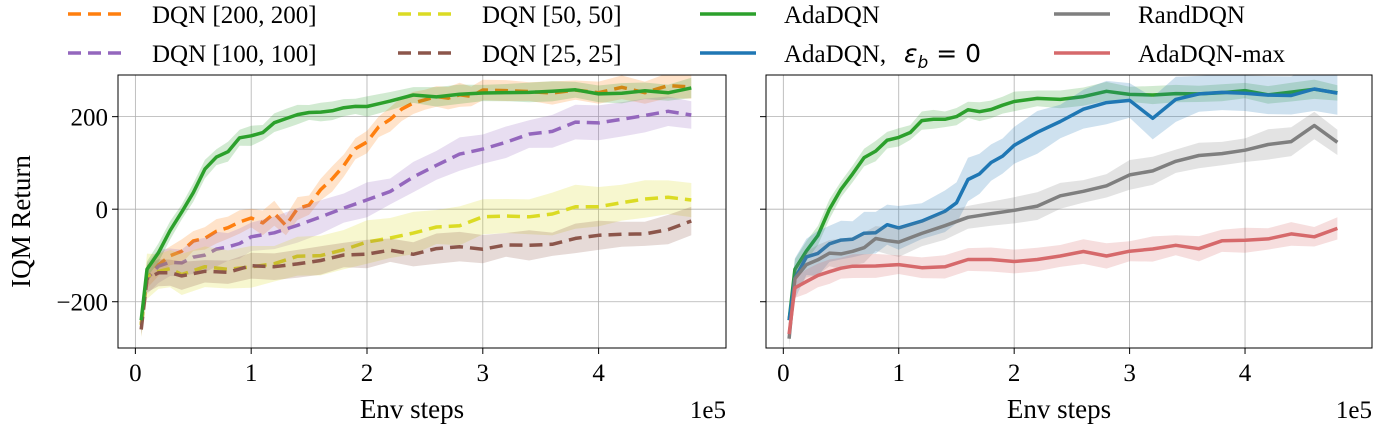 The height and width of the screenshot is (427, 1376). What do you see at coordinates (82, 303) in the screenshot?
I see `y-tick-label: −200` at bounding box center [82, 303].